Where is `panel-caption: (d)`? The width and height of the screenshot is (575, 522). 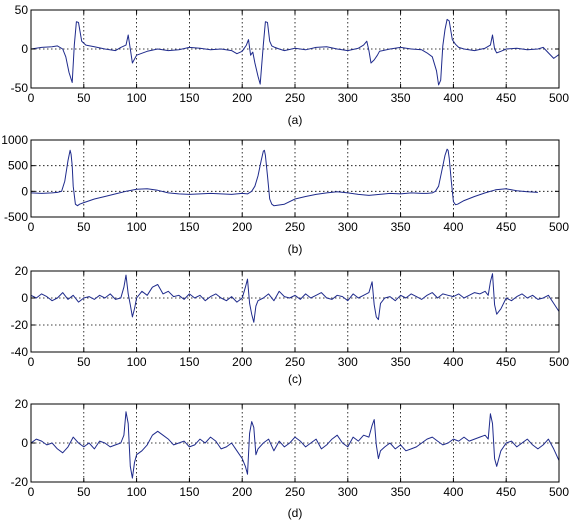 panel-caption: (d) is located at coordinates (295, 513).